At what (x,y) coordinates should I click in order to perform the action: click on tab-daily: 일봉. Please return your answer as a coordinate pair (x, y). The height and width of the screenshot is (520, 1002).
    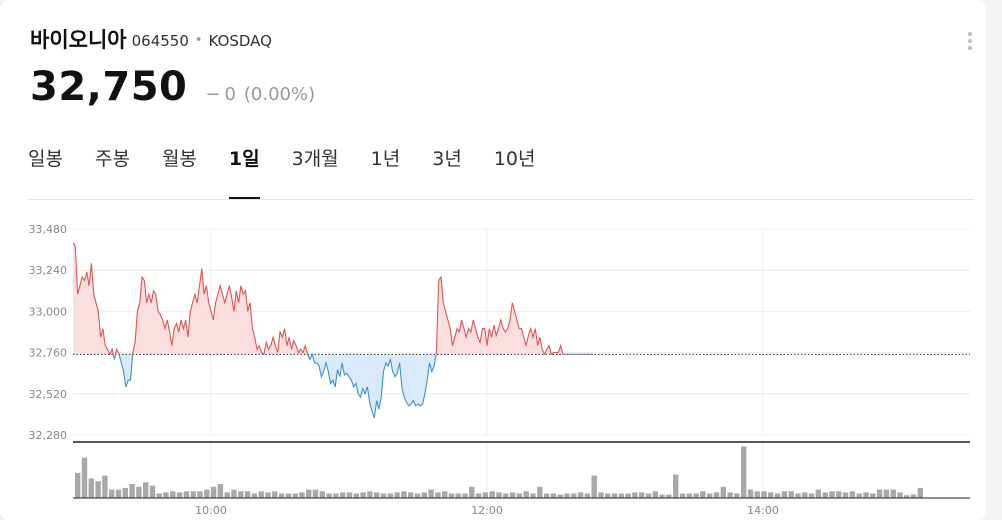
    Looking at the image, I should click on (45, 159).